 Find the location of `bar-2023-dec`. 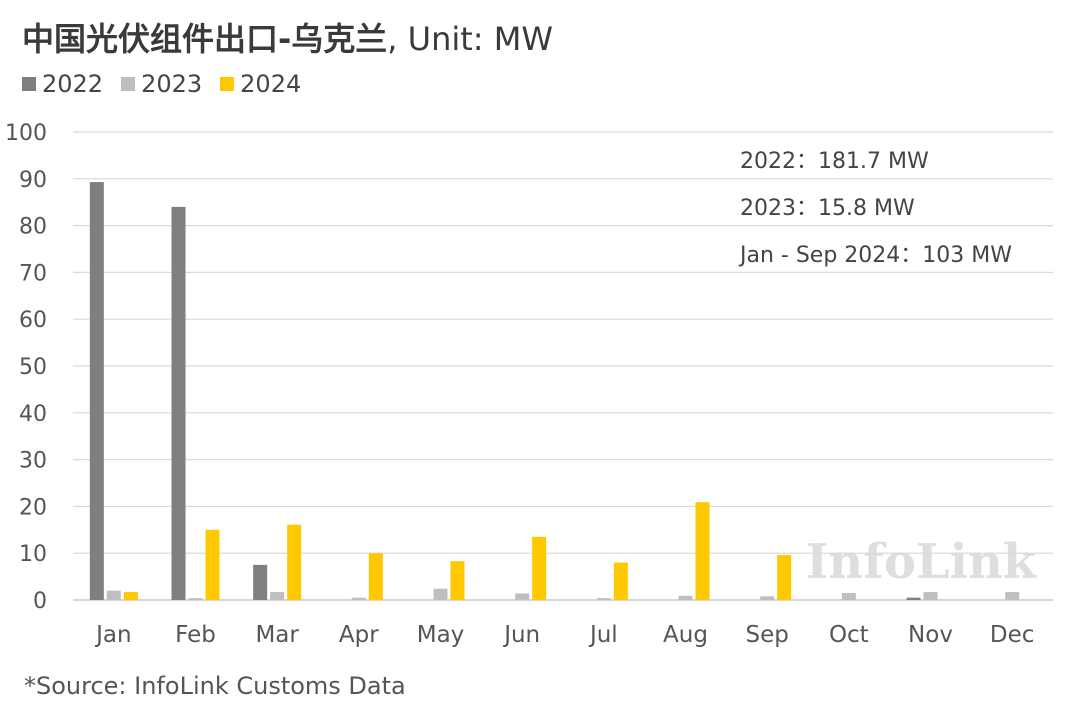

bar-2023-dec is located at coordinates (1012, 596).